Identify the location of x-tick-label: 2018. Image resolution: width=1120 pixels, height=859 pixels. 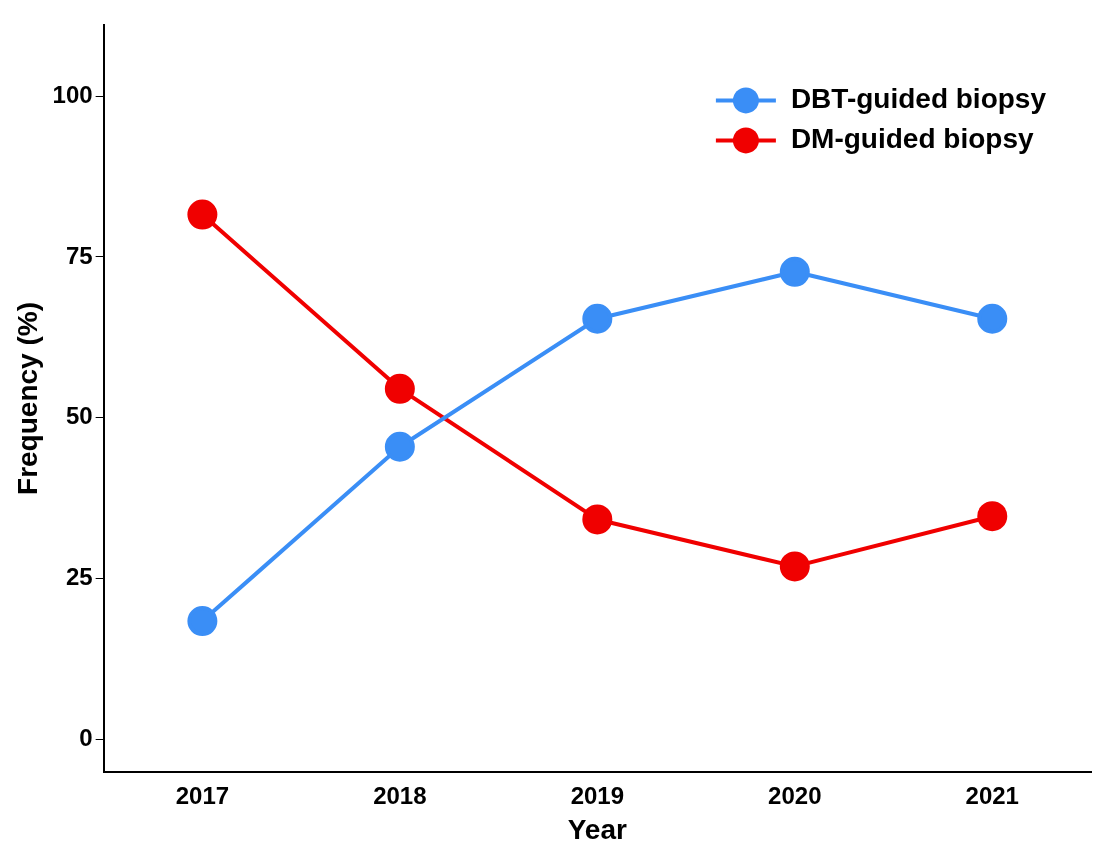
(400, 795).